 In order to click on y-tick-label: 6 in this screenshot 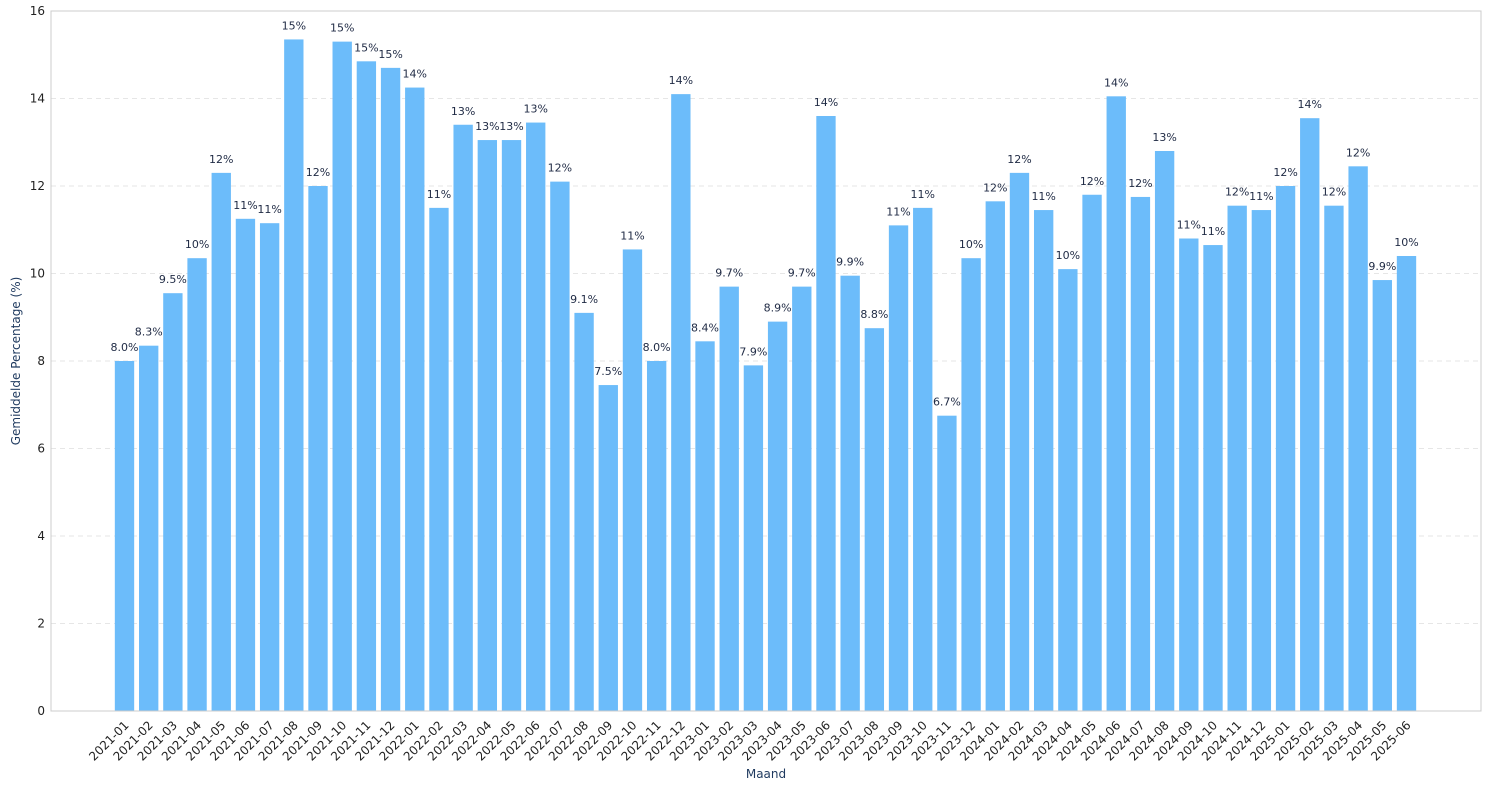, I will do `click(41, 449)`.